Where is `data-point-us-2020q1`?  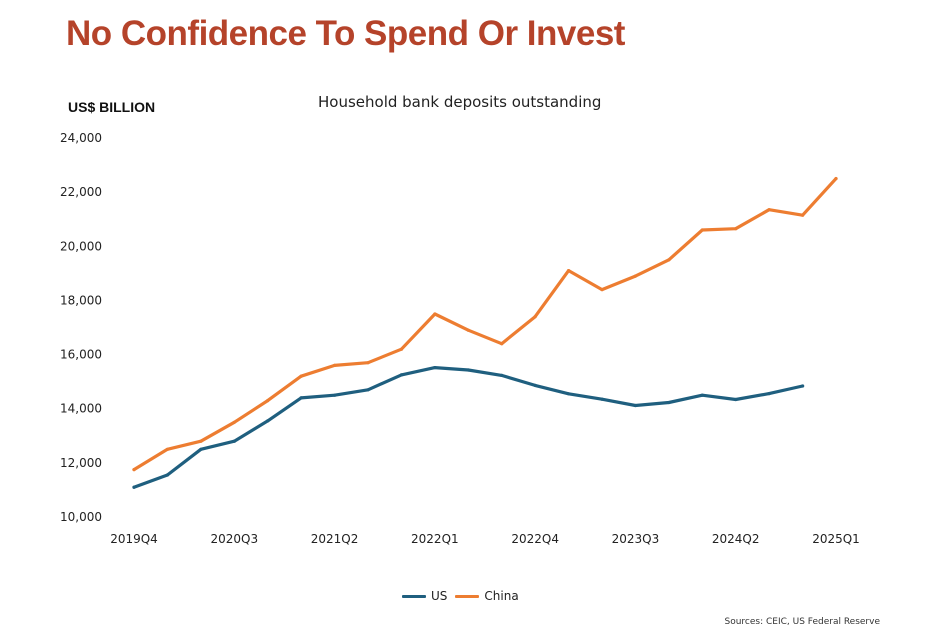
data-point-us-2020q1 is located at coordinates (167, 475).